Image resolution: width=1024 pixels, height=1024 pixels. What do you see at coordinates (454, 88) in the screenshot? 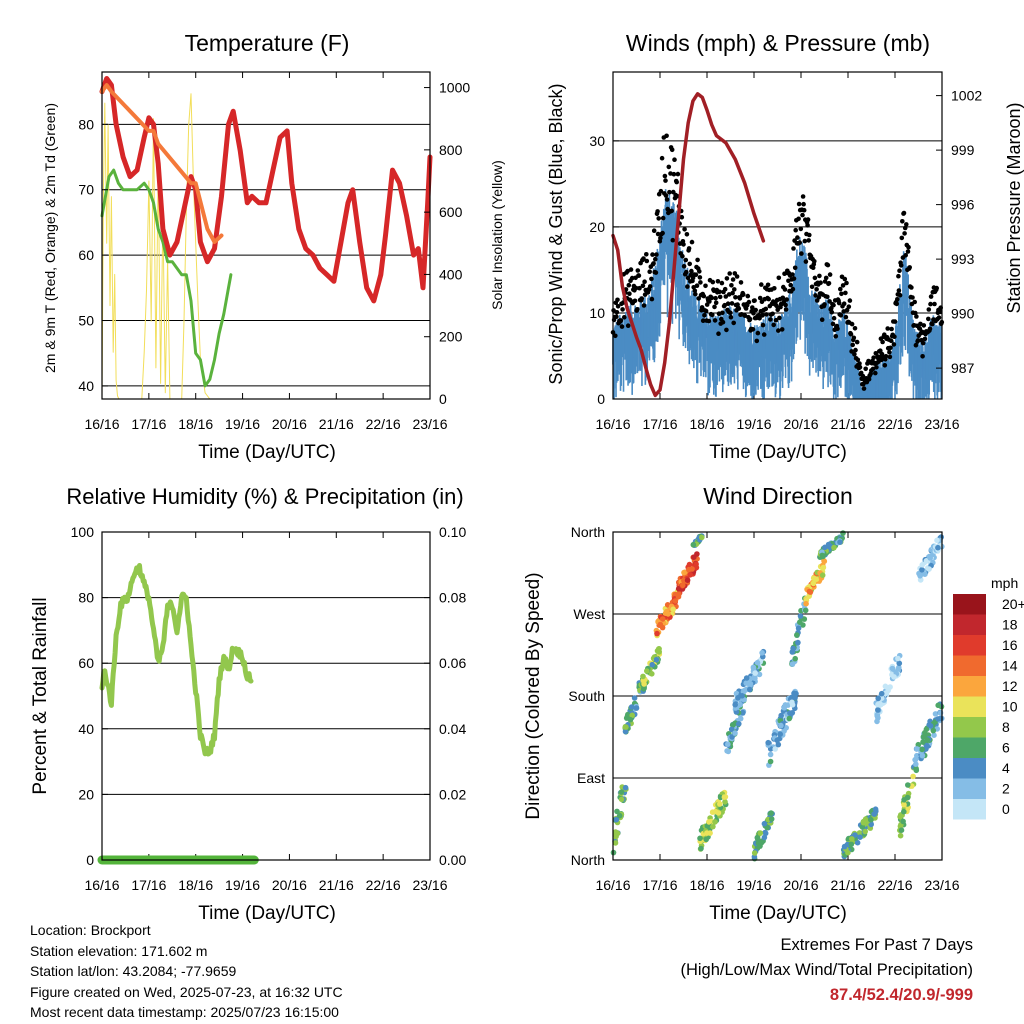
I see `y2-tick-label: 1000` at bounding box center [454, 88].